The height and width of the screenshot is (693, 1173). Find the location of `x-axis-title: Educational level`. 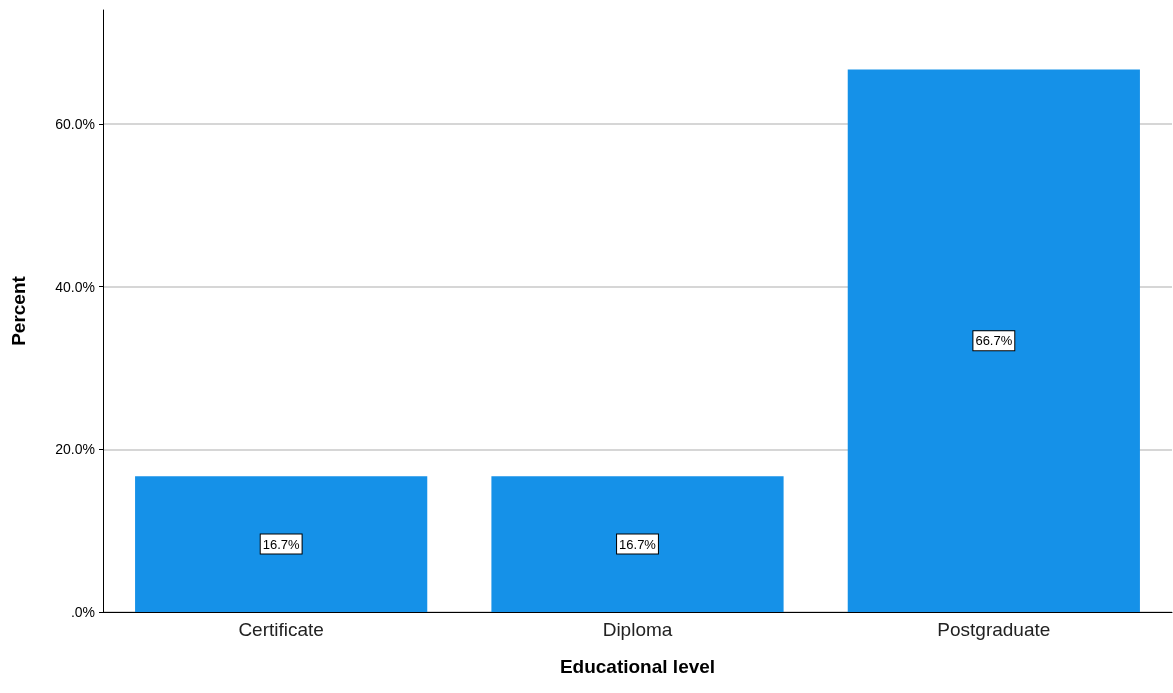

x-axis-title: Educational level is located at coordinates (637, 666).